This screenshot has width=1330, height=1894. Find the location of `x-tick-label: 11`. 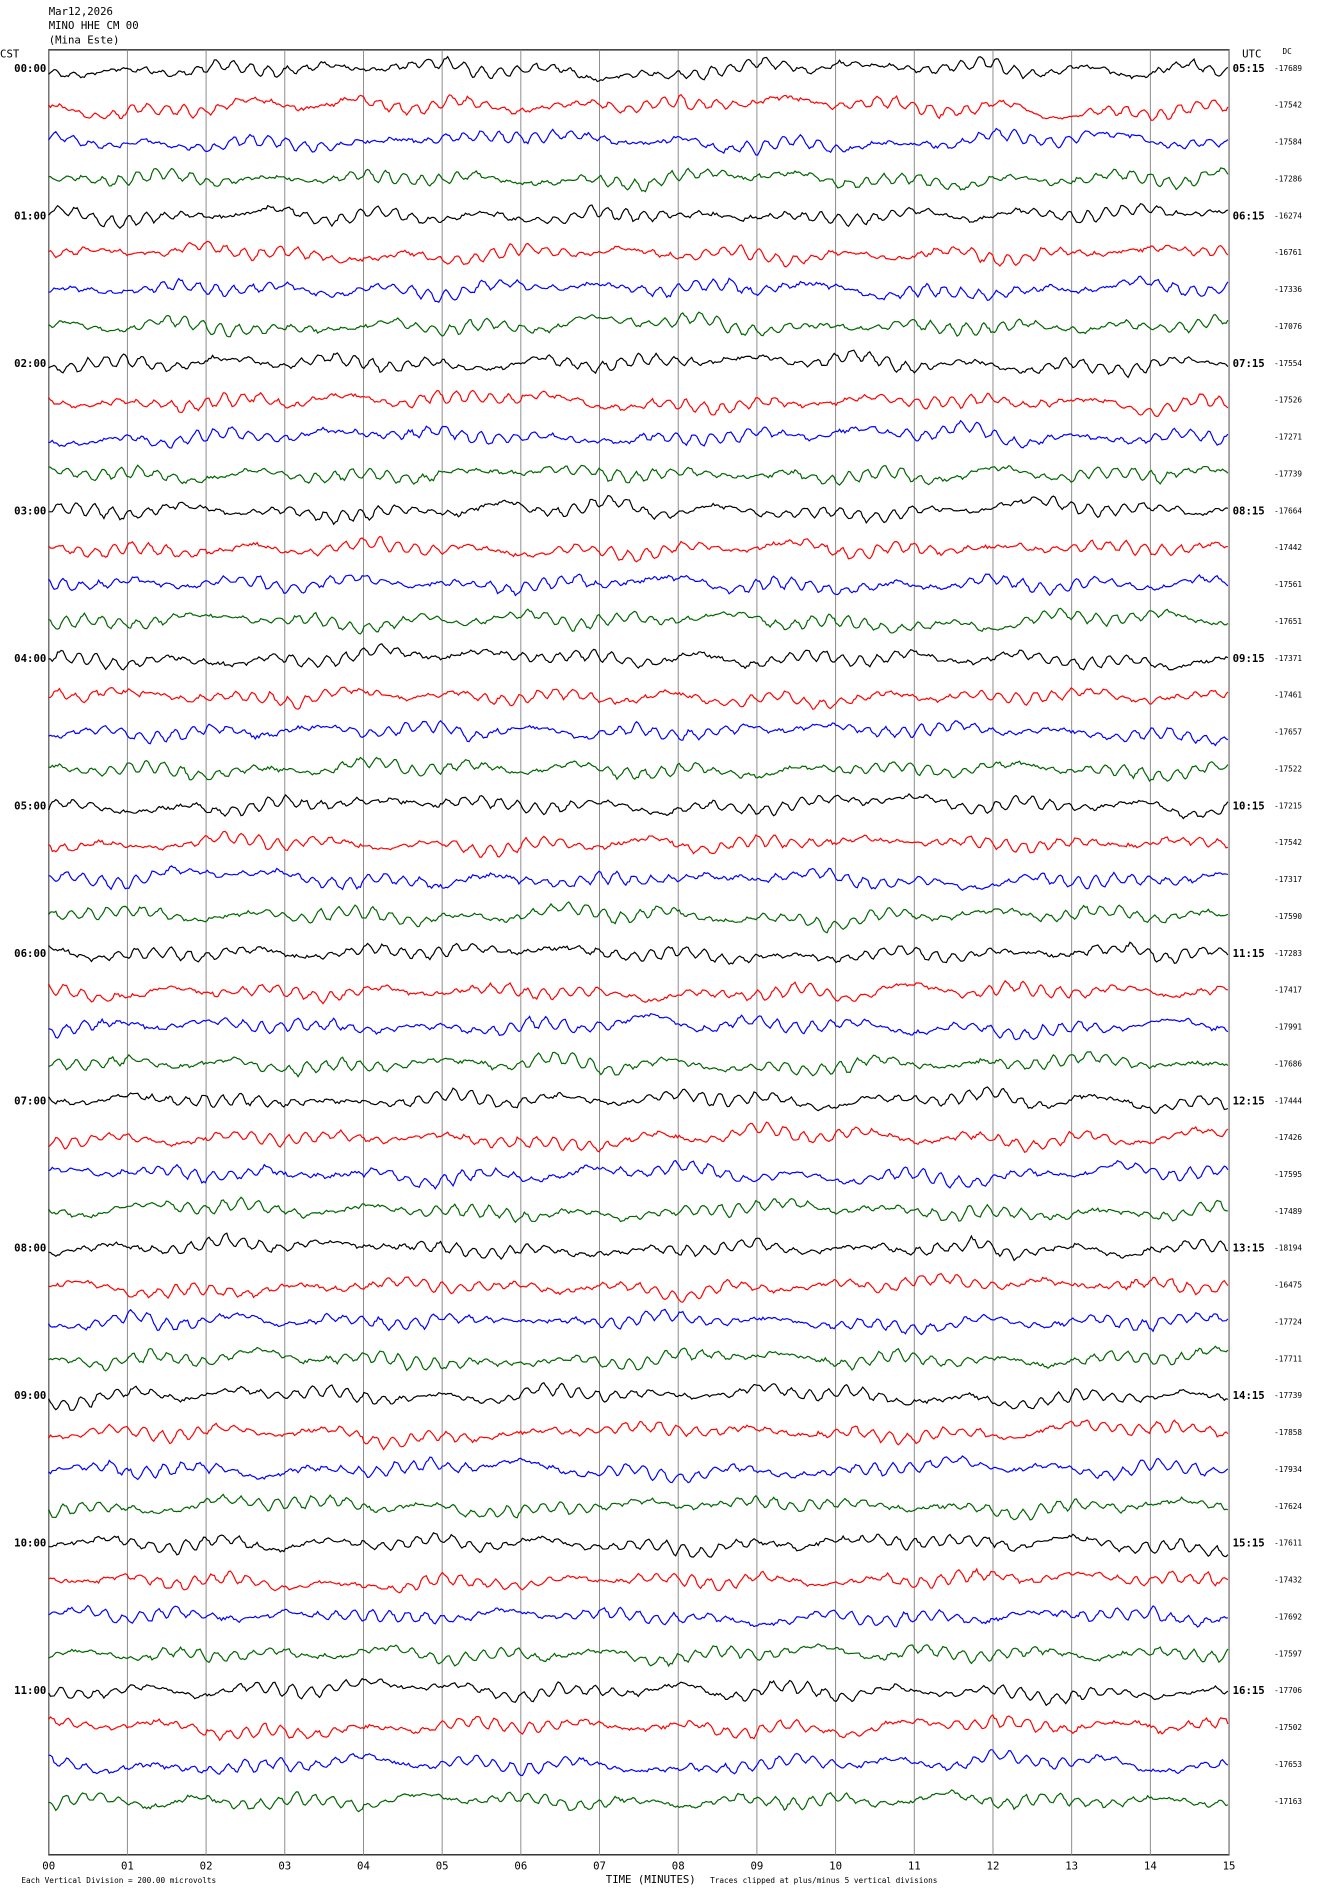

x-tick-label: 11 is located at coordinates (914, 1866).